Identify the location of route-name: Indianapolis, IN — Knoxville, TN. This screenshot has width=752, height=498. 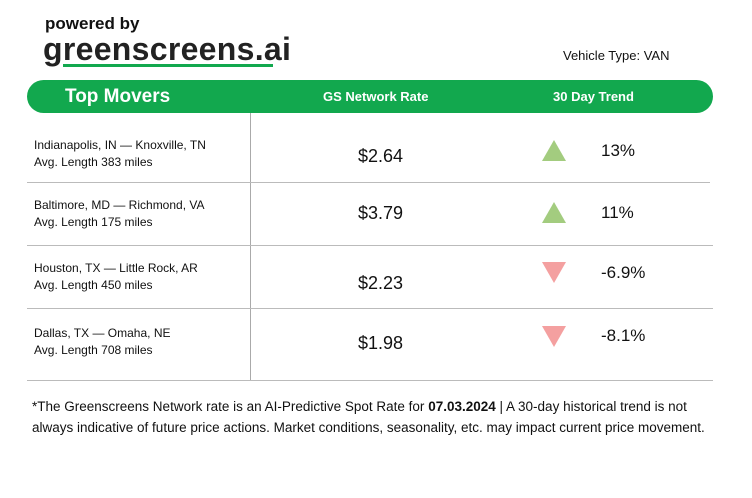
(120, 145).